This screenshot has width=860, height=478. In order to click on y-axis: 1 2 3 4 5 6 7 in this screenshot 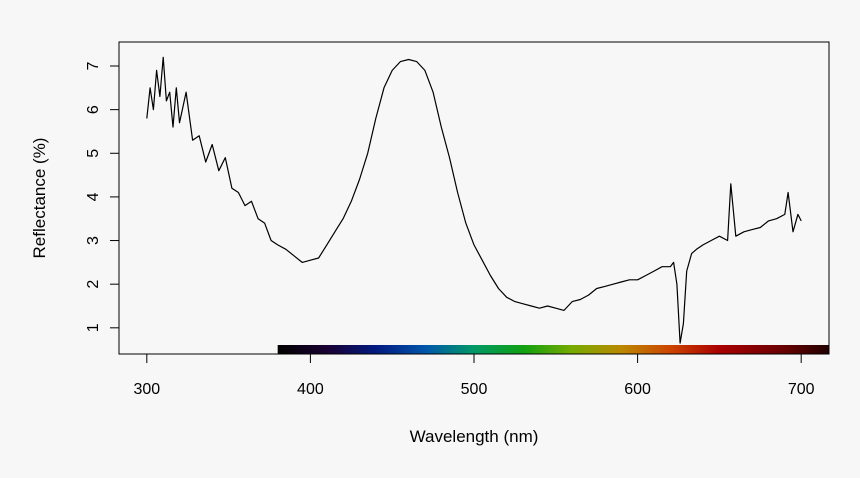, I will do `click(102, 196)`.